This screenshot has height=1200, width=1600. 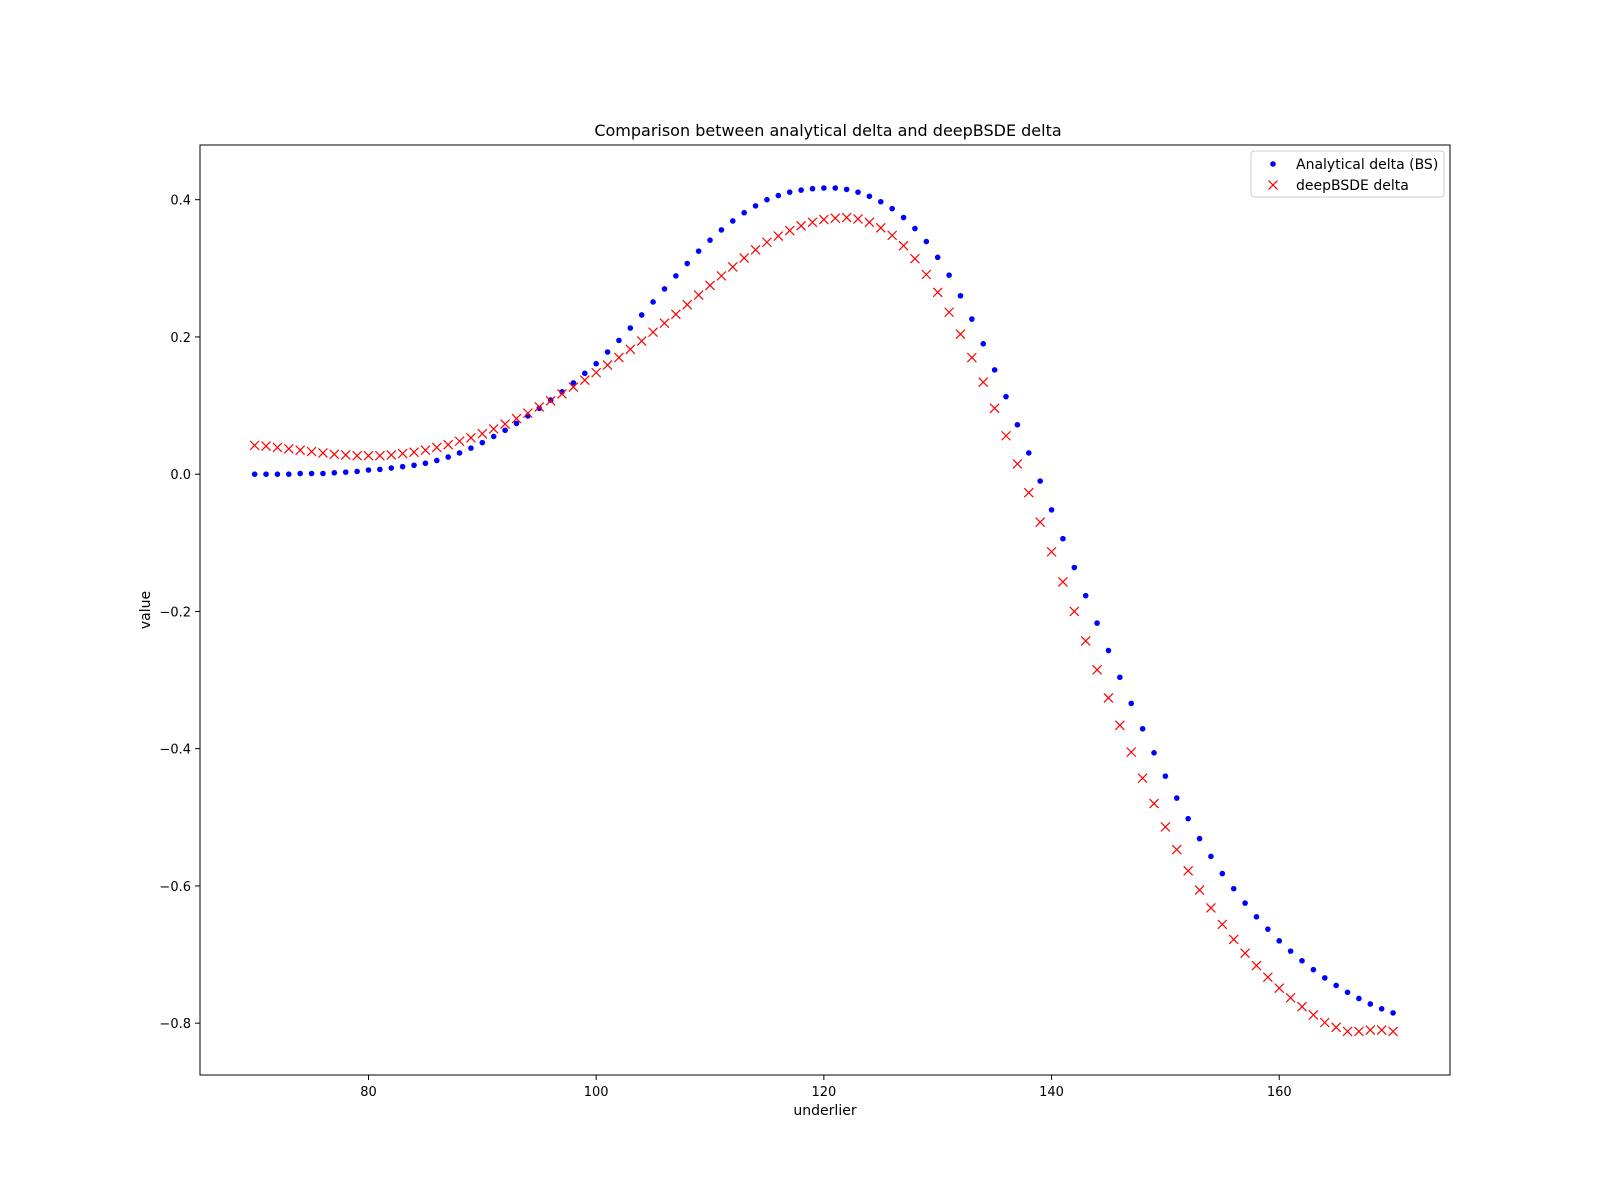 I want to click on x-axis-label: underlier, so click(x=824, y=1111).